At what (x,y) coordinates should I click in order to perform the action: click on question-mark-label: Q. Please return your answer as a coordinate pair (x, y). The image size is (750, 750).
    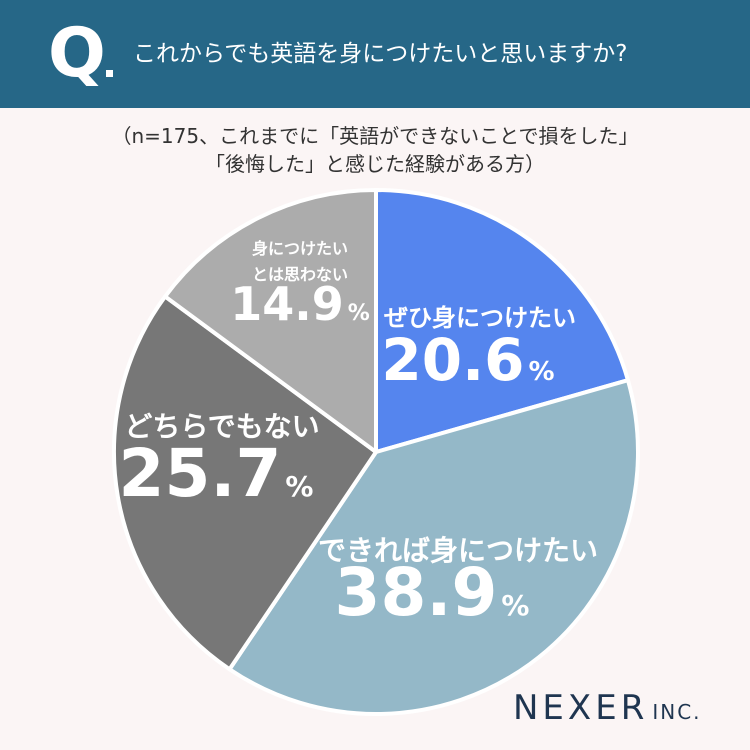
    Looking at the image, I should click on (77, 53).